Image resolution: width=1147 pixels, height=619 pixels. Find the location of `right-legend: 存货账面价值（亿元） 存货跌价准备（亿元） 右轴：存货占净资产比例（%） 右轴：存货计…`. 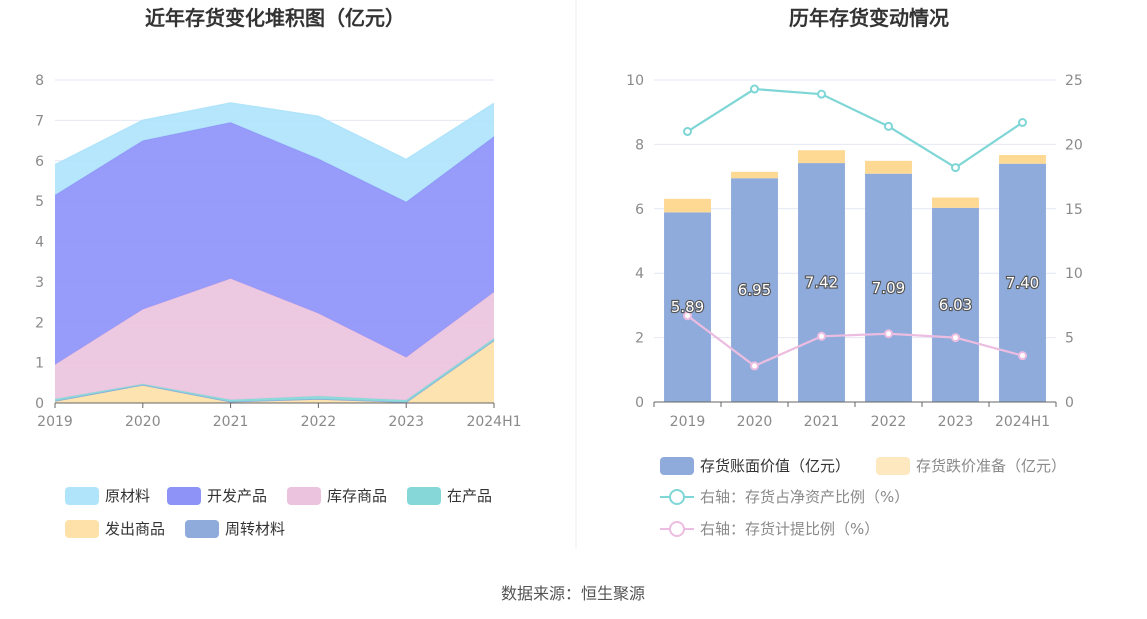

right-legend: 存货账面价值（亿元） 存货跌价准备（亿元） 右轴：存货占净资产比例（%） 右轴：存货计… is located at coordinates (863, 497).